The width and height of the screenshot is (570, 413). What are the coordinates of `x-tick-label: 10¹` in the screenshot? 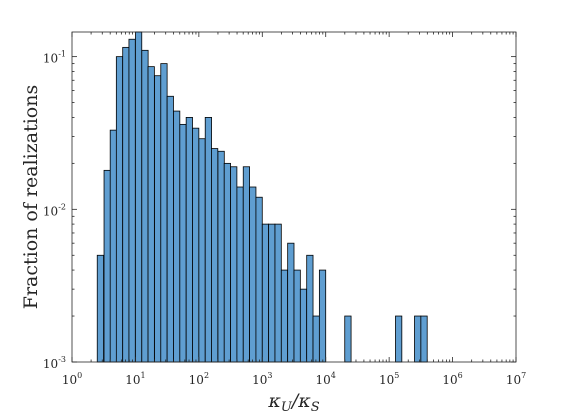 It's located at (135, 379).